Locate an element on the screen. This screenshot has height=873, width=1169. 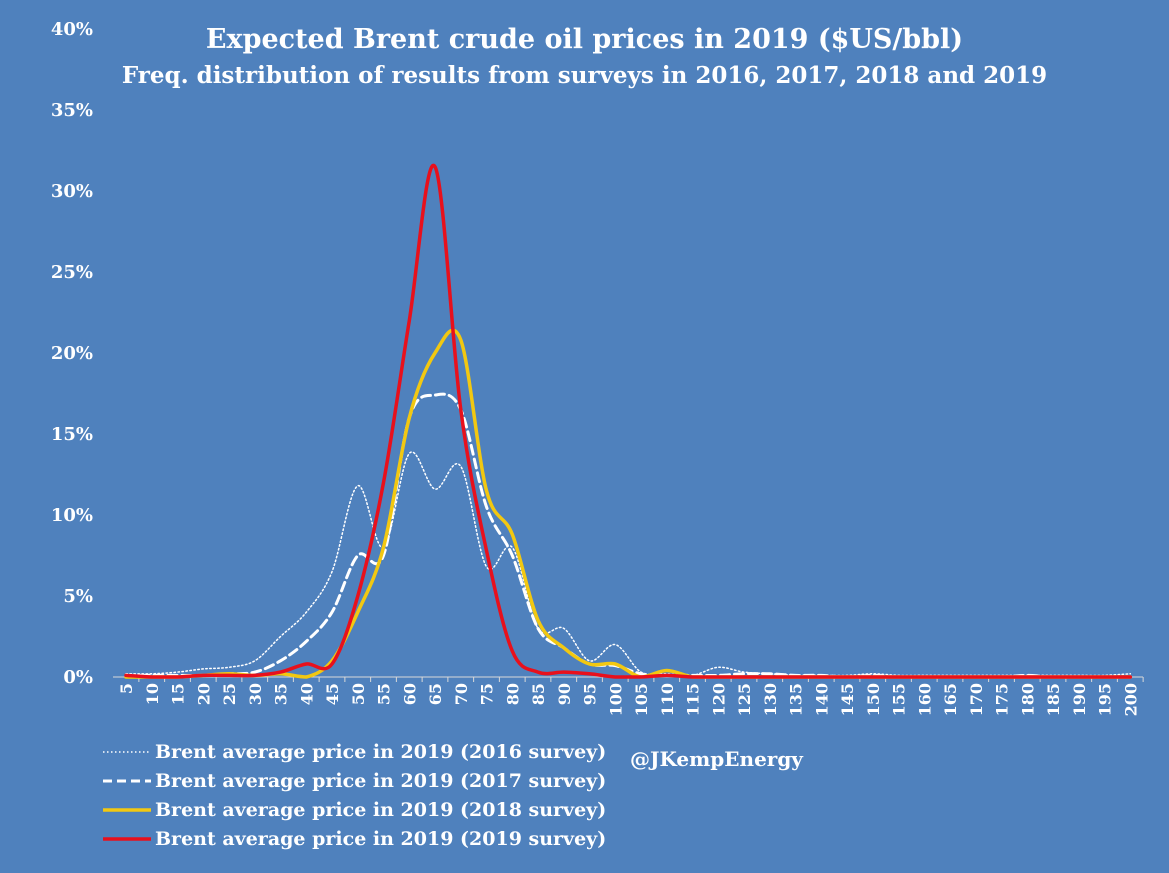
y-tick-label: 40% is located at coordinates (72, 29).